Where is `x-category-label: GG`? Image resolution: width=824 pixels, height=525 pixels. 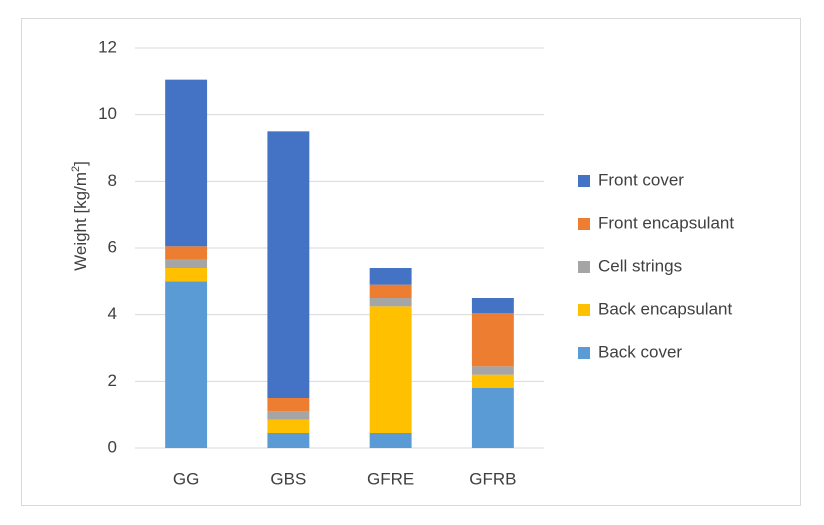 x-category-label: GG is located at coordinates (186, 478).